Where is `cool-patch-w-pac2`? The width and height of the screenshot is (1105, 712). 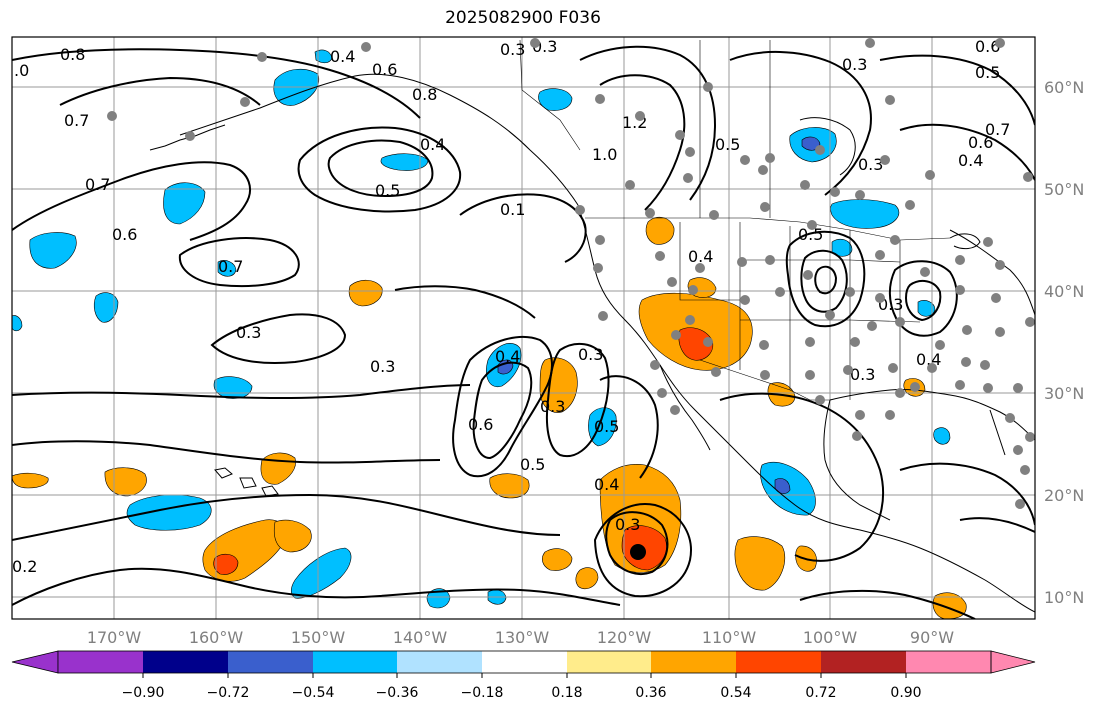 cool-patch-w-pac2 is located at coordinates (184, 203).